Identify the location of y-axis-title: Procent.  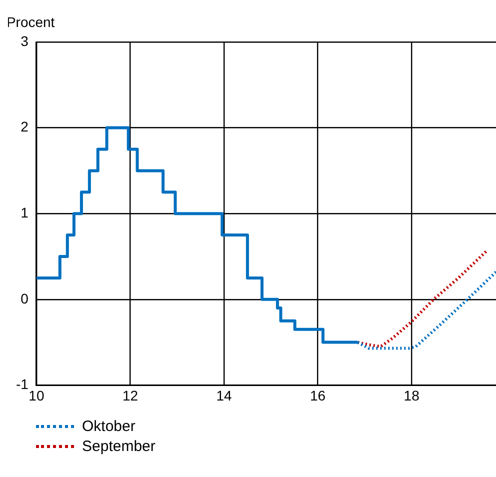
(30, 22).